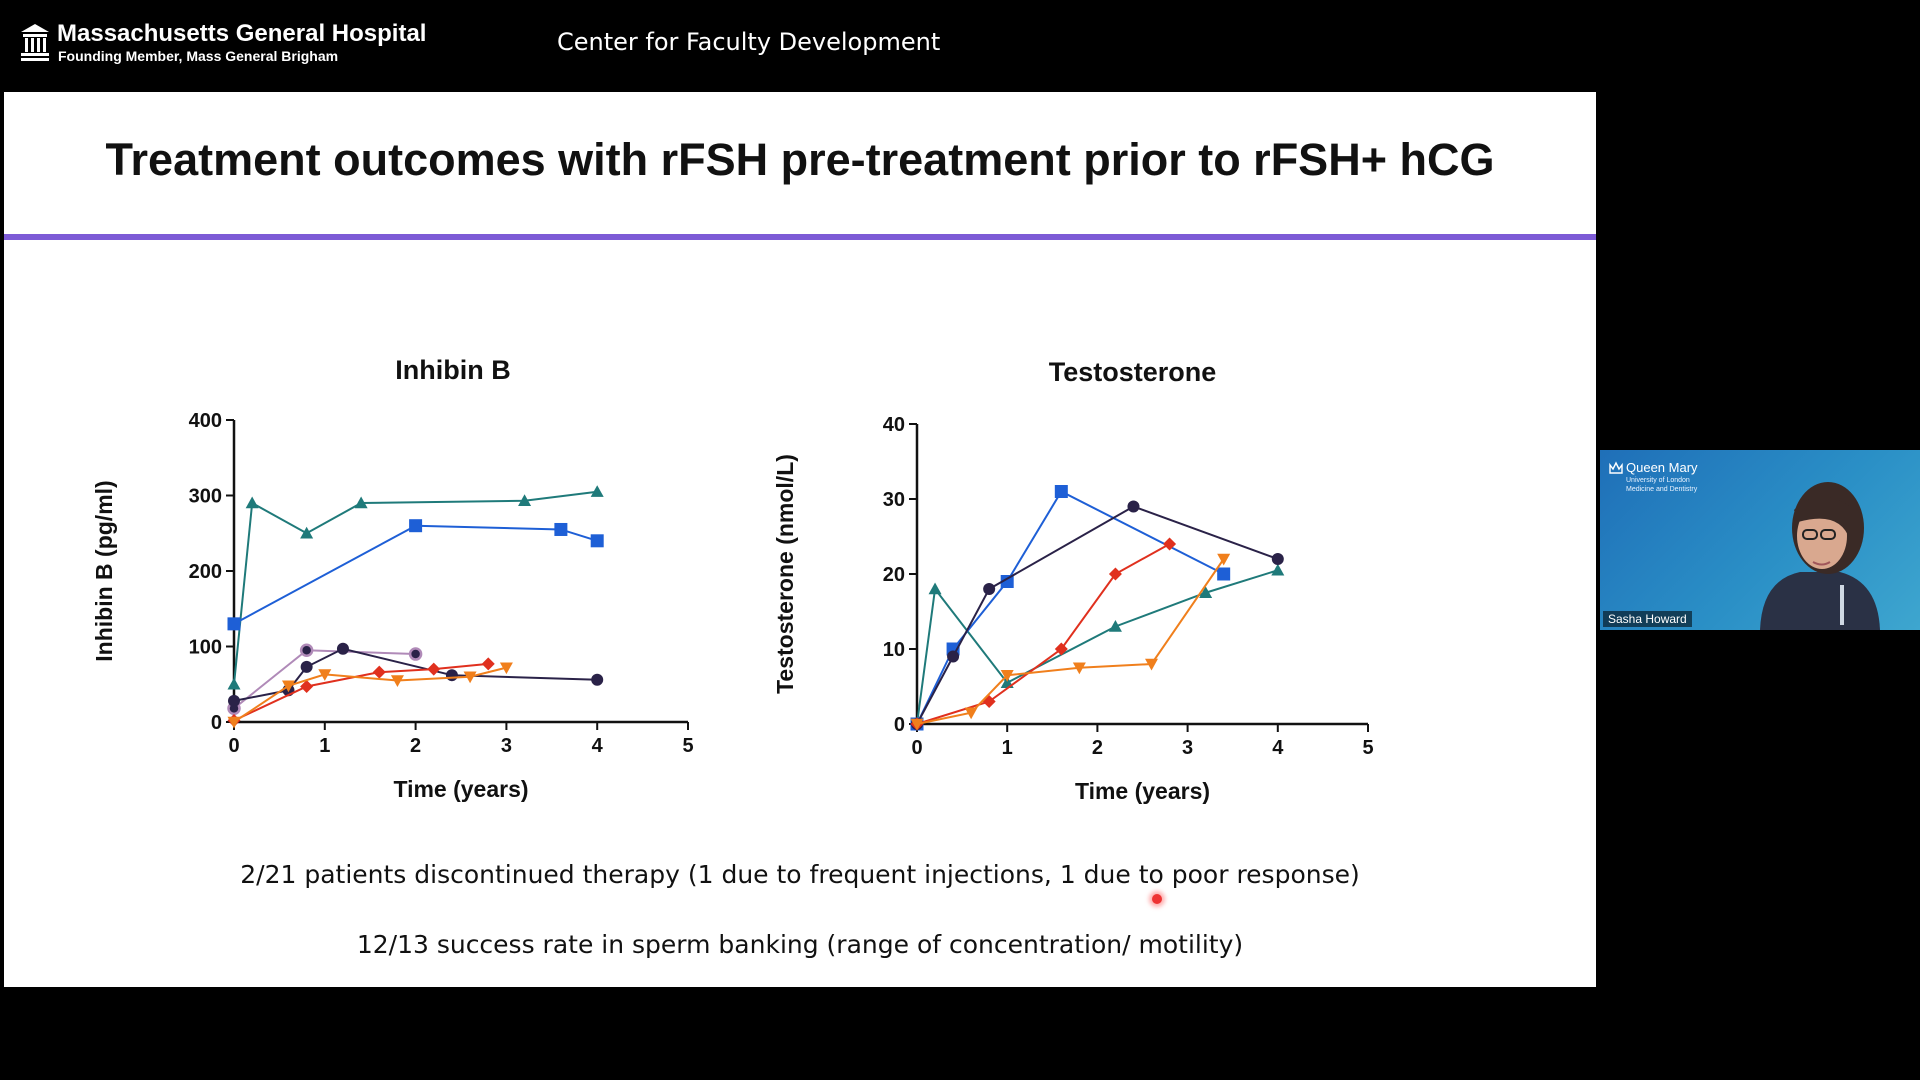 This screenshot has width=1920, height=1080. What do you see at coordinates (785, 574) in the screenshot?
I see `y-axis-label: Testosterone (nmol/L)` at bounding box center [785, 574].